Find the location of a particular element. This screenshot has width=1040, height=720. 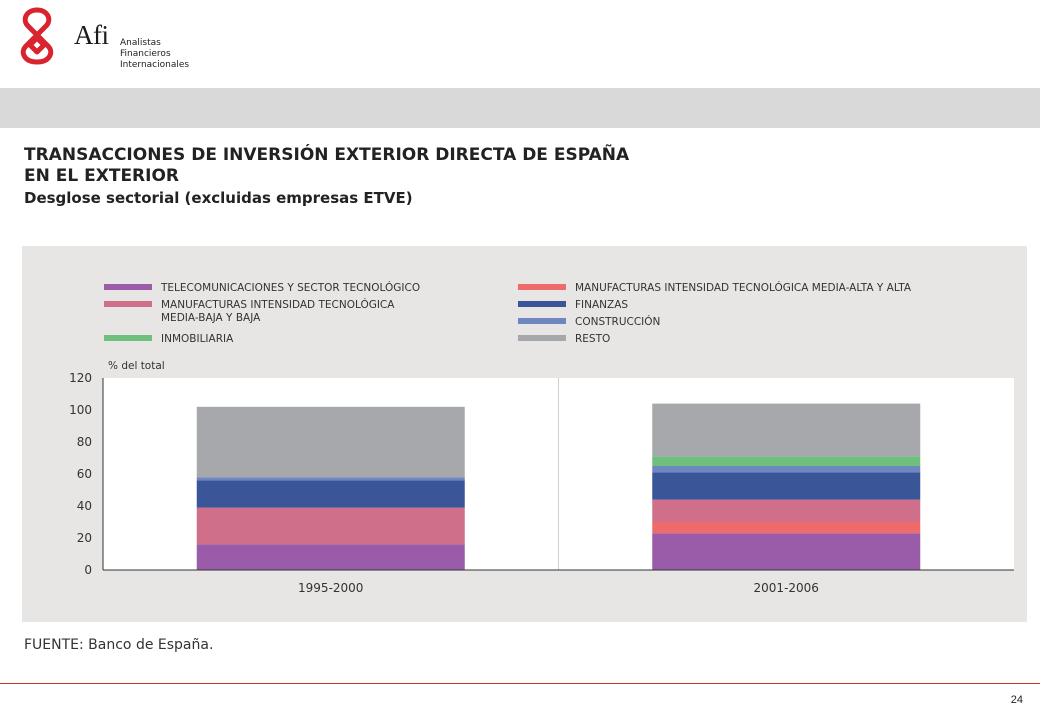

legend-label-telecomunicaciones-y-sector-tecnologico: TELECOMUNICACIONES Y SECTOR TECNOLÓGICO is located at coordinates (290, 287).